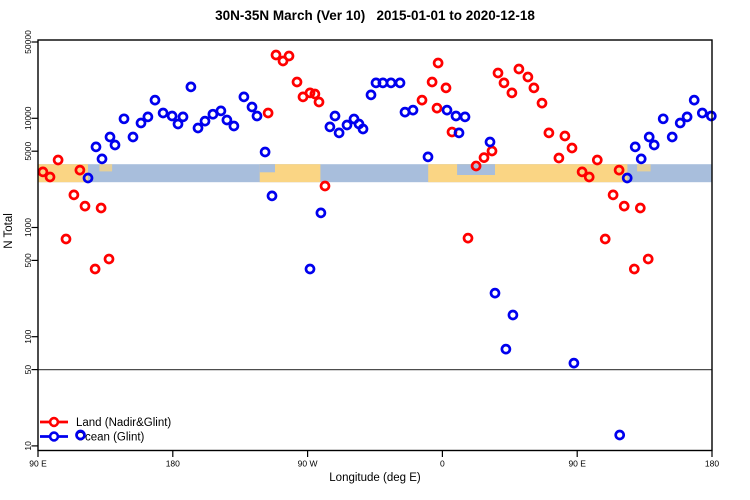 This screenshot has width=750, height=500. Describe the element at coordinates (28, 118) in the screenshot. I see `y-tick-label: 10000` at that location.